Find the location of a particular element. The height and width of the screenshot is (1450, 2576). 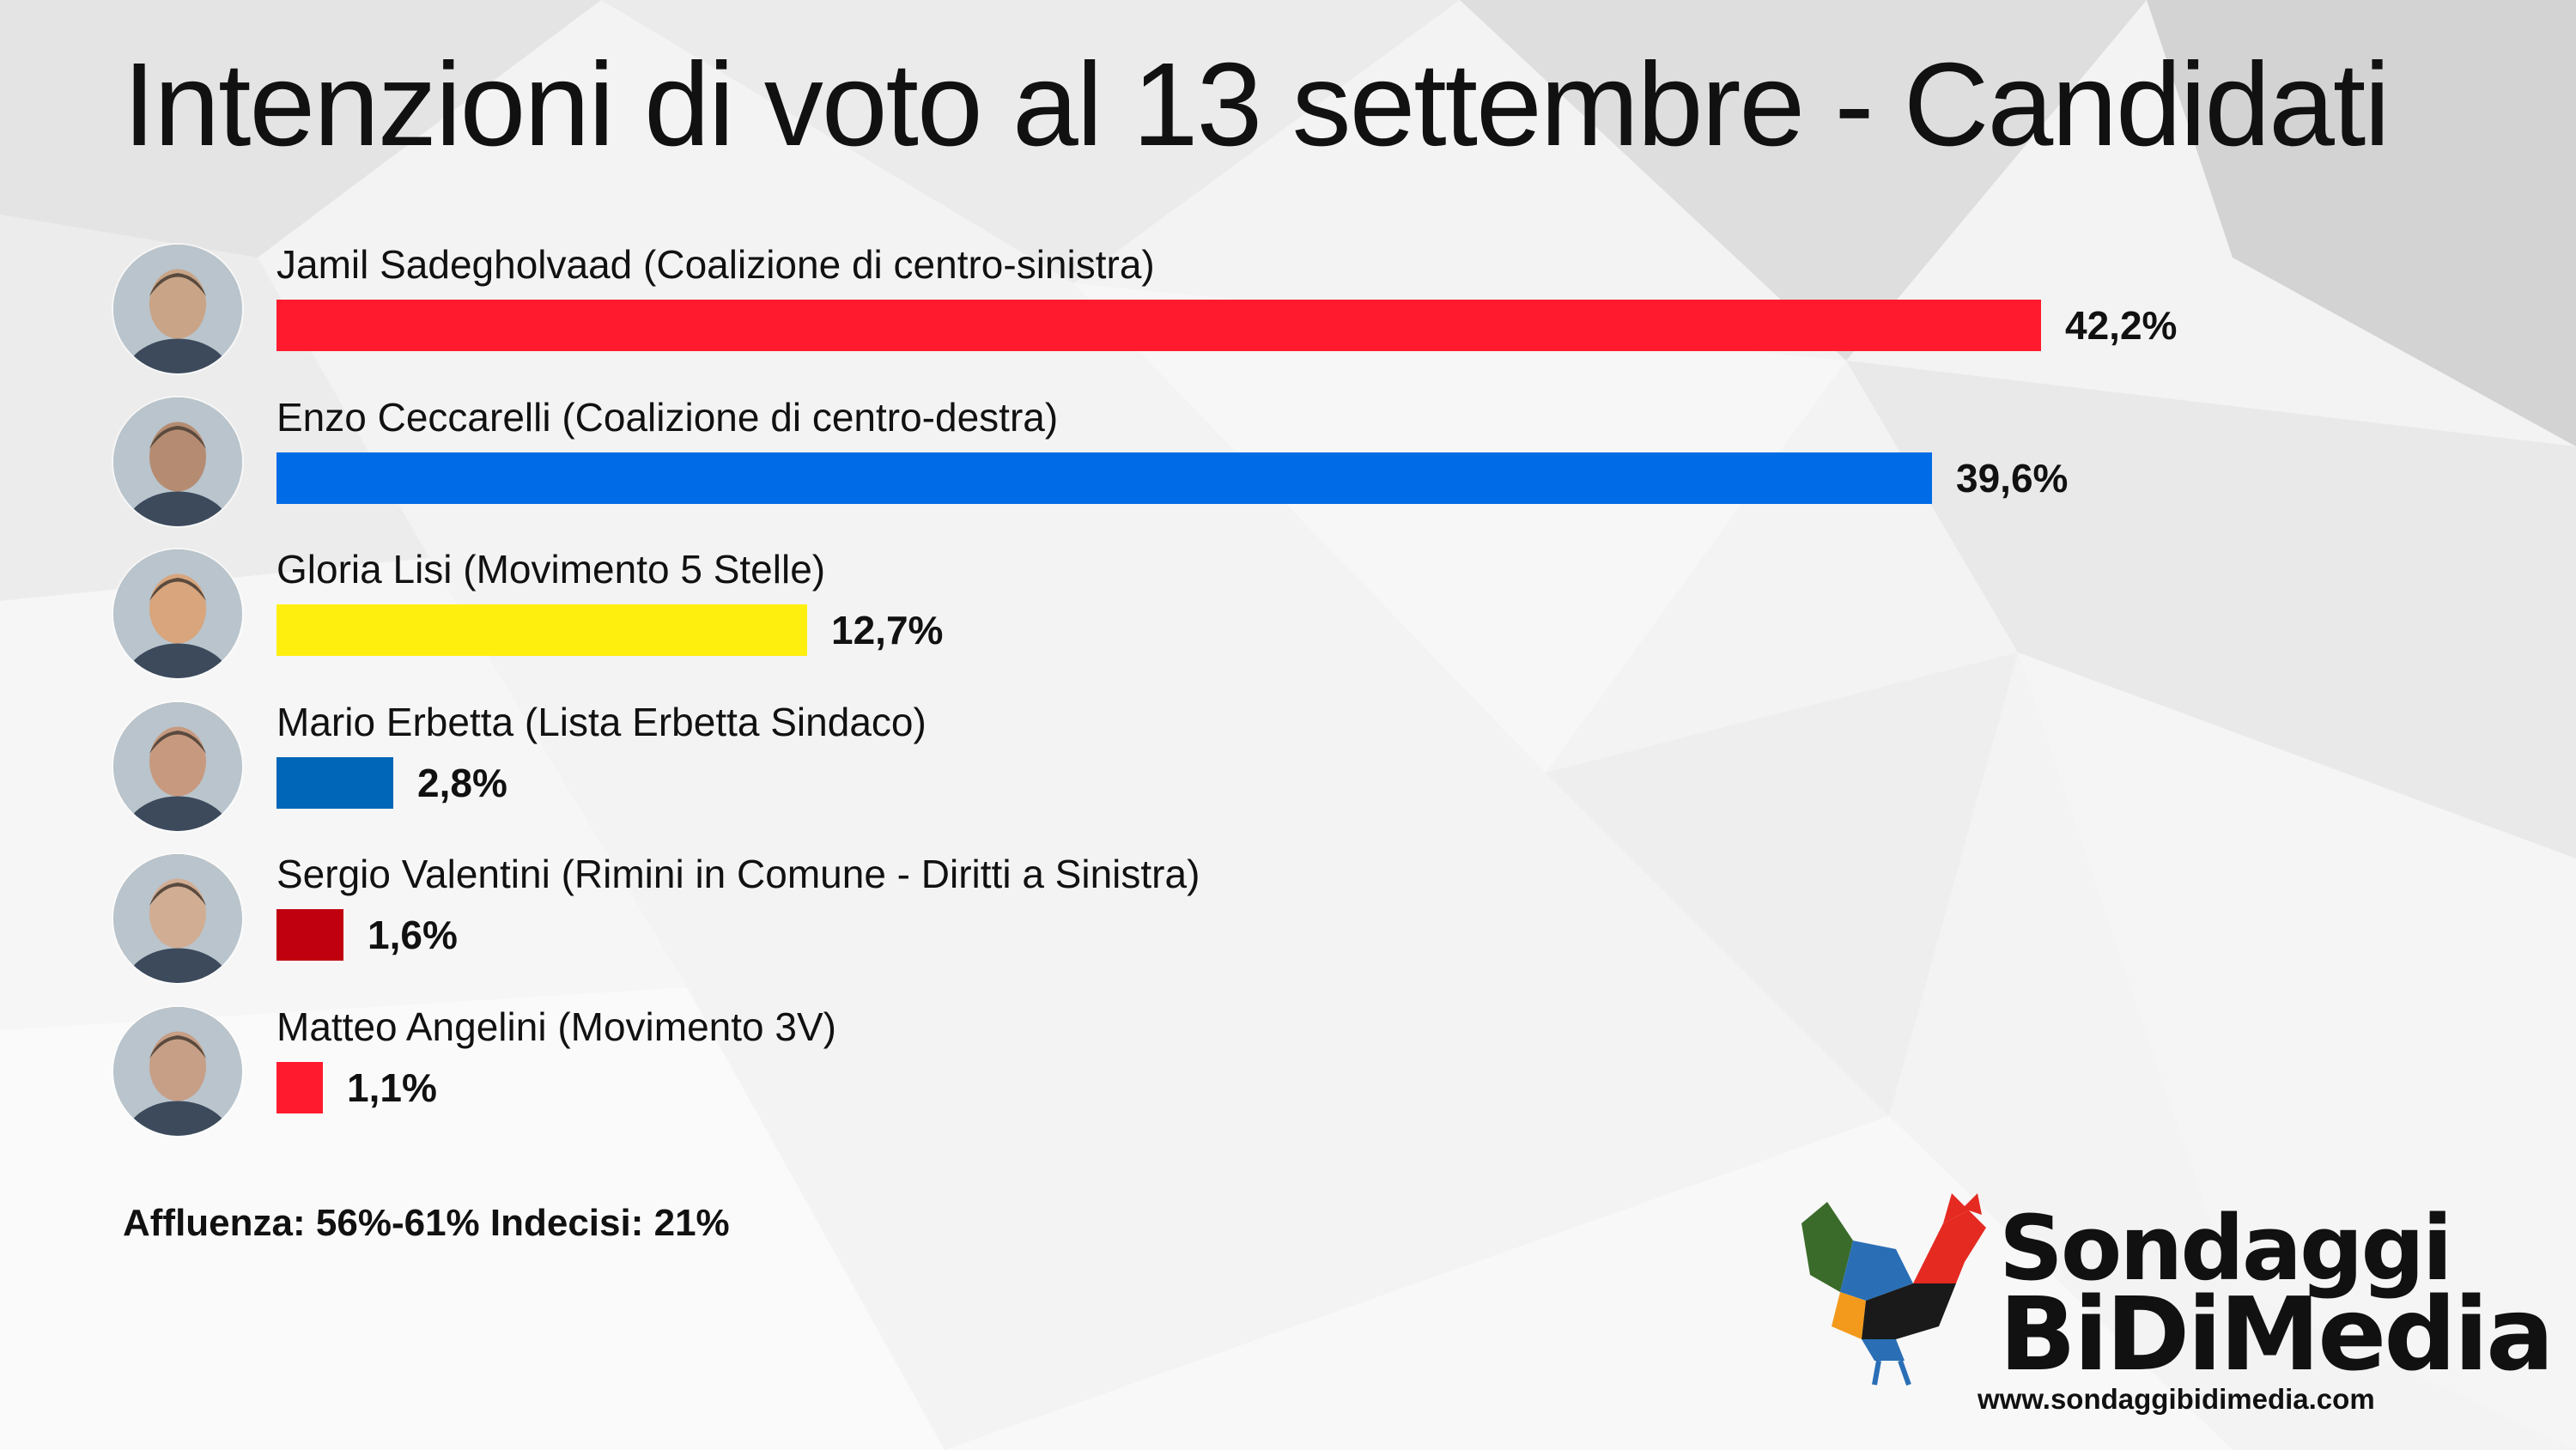

logo-url: www.sondaggibidimedia.com is located at coordinates (2177, 1399).